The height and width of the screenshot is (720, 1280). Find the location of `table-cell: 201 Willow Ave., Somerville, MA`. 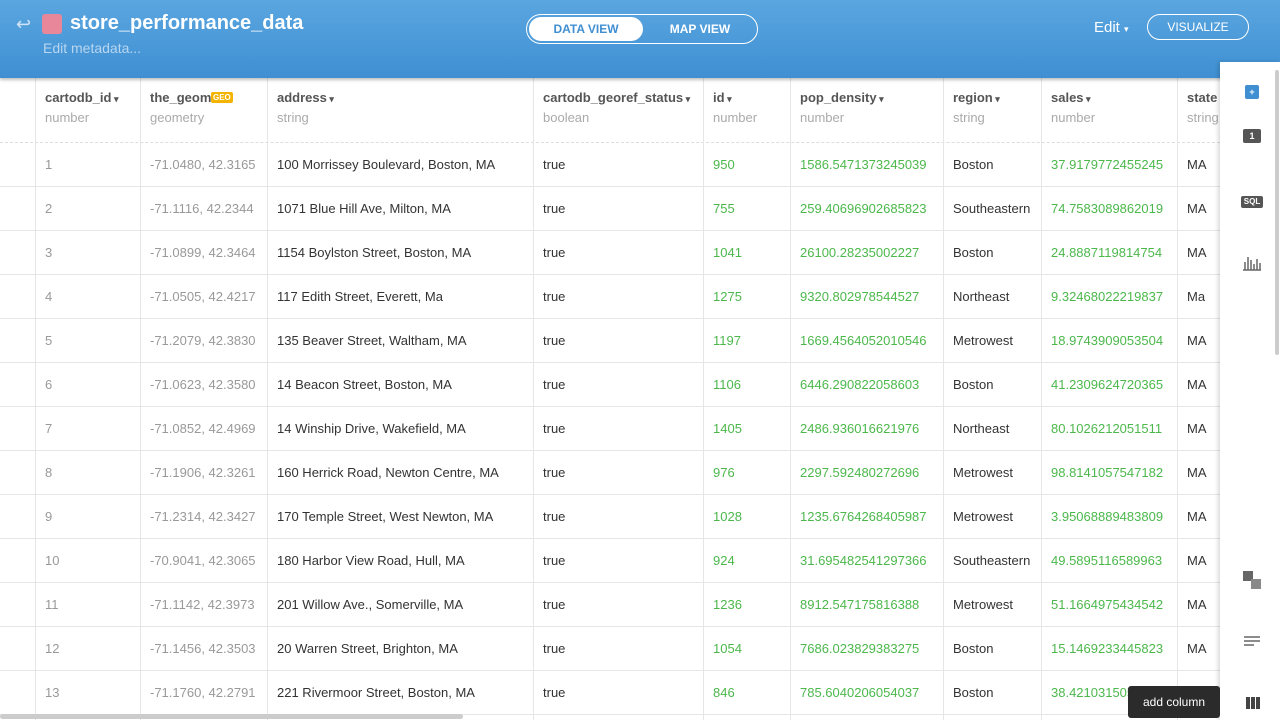

table-cell: 201 Willow Ave., Somerville, MA is located at coordinates (370, 604).